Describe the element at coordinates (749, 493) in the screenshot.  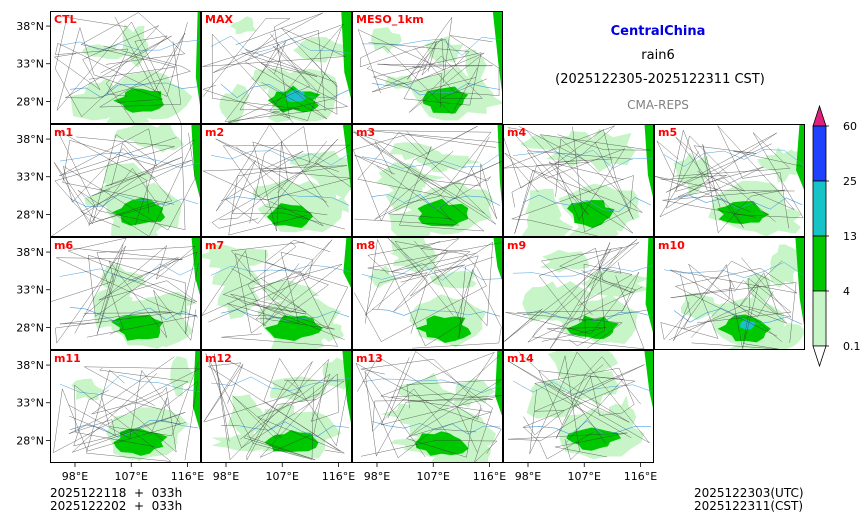
I see `valid-utc-text: 2025122303(UTC)` at that location.